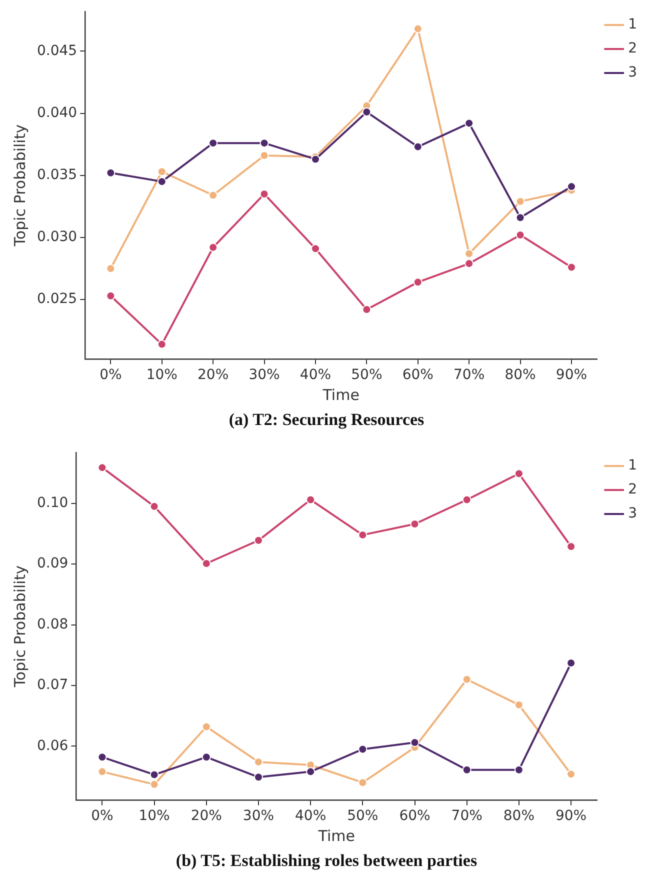 Image resolution: width=653 pixels, height=882 pixels. What do you see at coordinates (52, 503) in the screenshot?
I see `y-tick-label: 0.10` at bounding box center [52, 503].